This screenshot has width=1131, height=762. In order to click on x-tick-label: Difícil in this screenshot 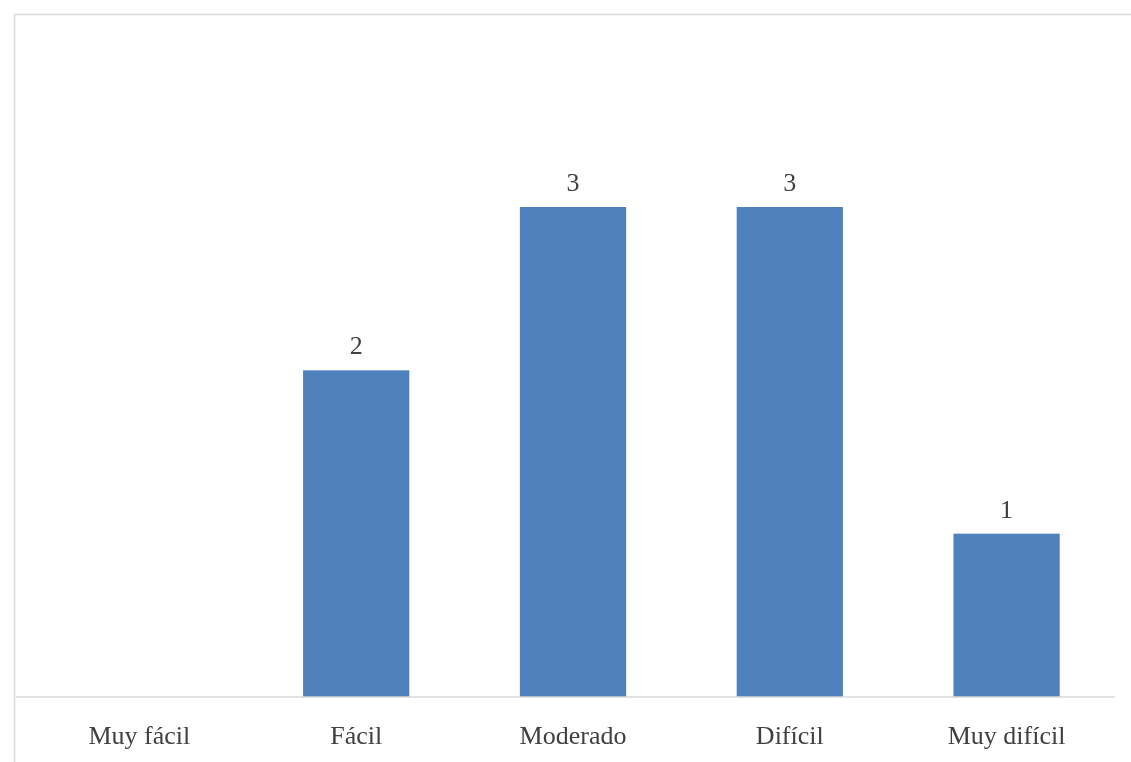, I will do `click(789, 735)`.